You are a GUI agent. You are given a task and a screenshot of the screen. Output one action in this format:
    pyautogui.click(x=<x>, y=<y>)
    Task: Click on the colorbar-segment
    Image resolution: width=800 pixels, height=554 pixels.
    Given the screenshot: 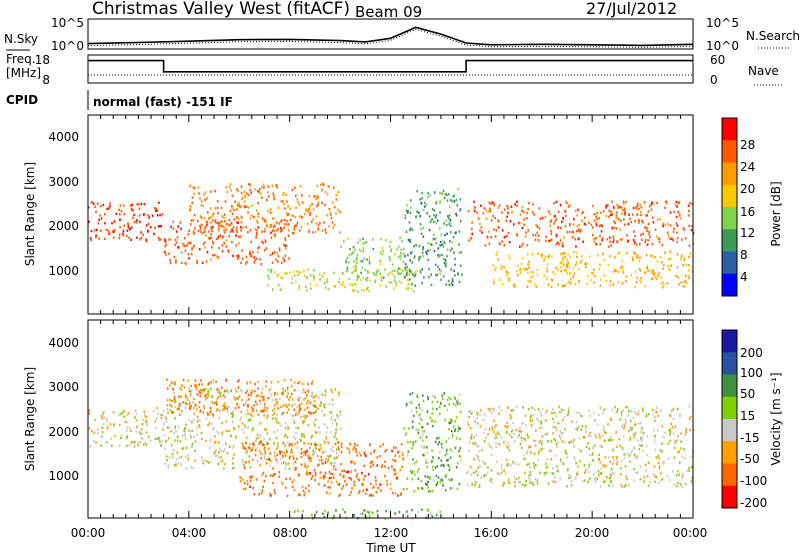 What is the action you would take?
    pyautogui.click(x=729, y=263)
    